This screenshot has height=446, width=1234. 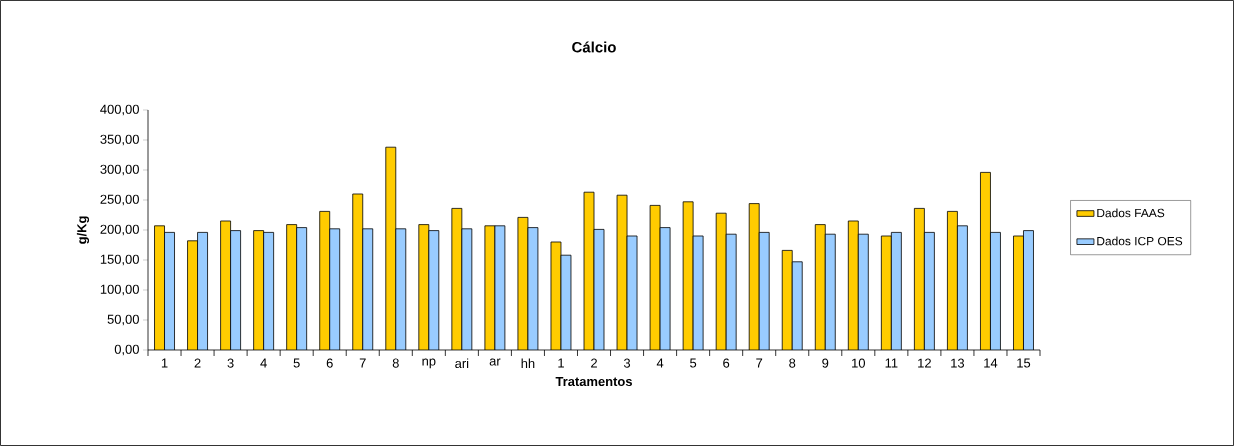 What do you see at coordinates (924, 363) in the screenshot?
I see `x-tick-label: 12` at bounding box center [924, 363].